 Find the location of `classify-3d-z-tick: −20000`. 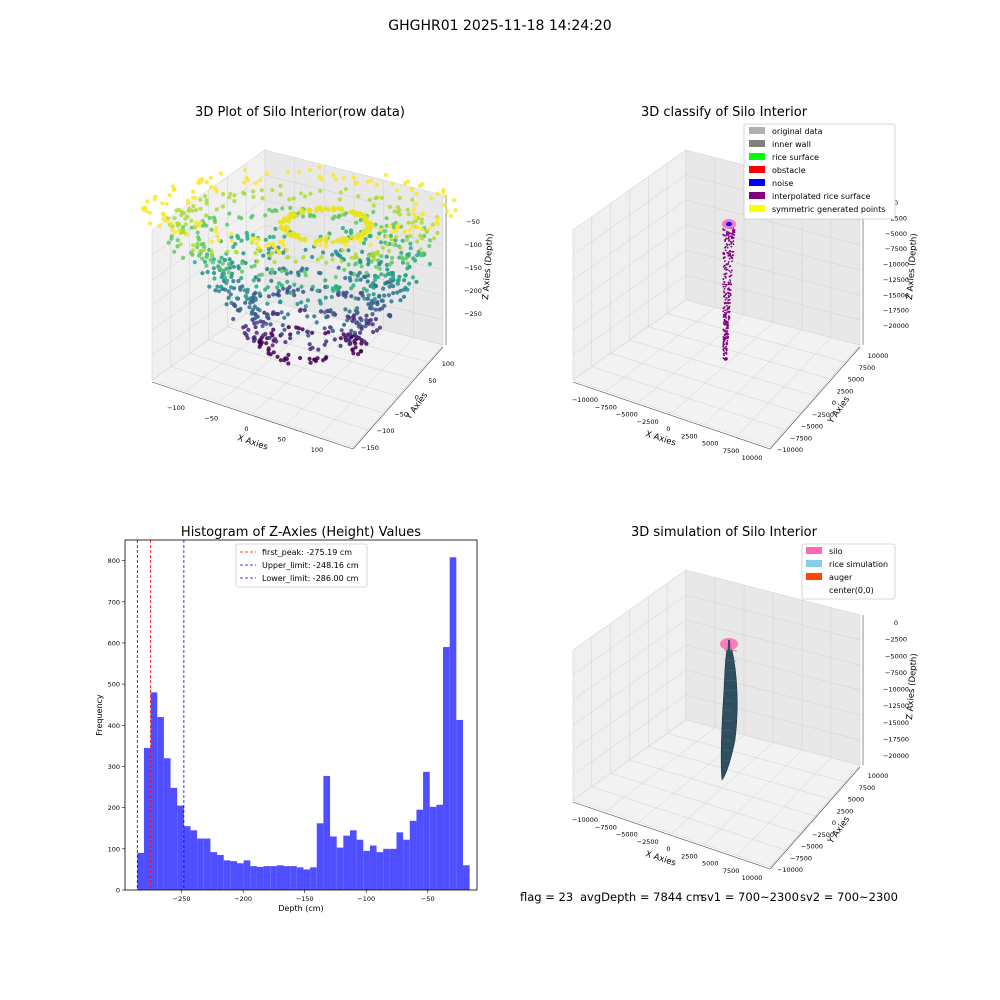

classify-3d-z-tick: −20000 is located at coordinates (896, 326).